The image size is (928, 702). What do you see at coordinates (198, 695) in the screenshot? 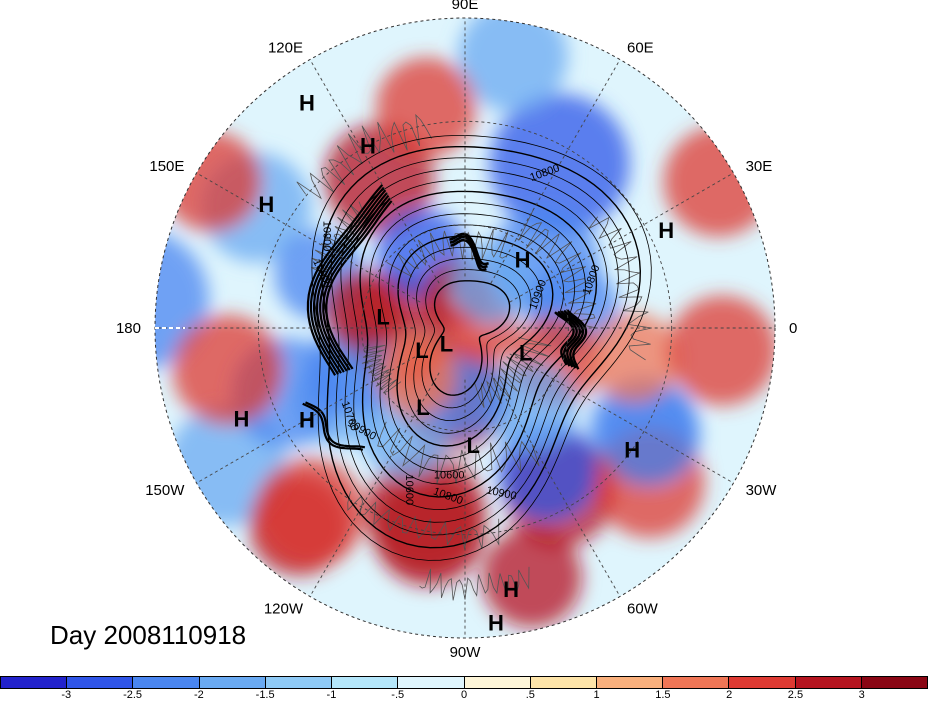
I see `colorbar-tick: -2` at bounding box center [198, 695].